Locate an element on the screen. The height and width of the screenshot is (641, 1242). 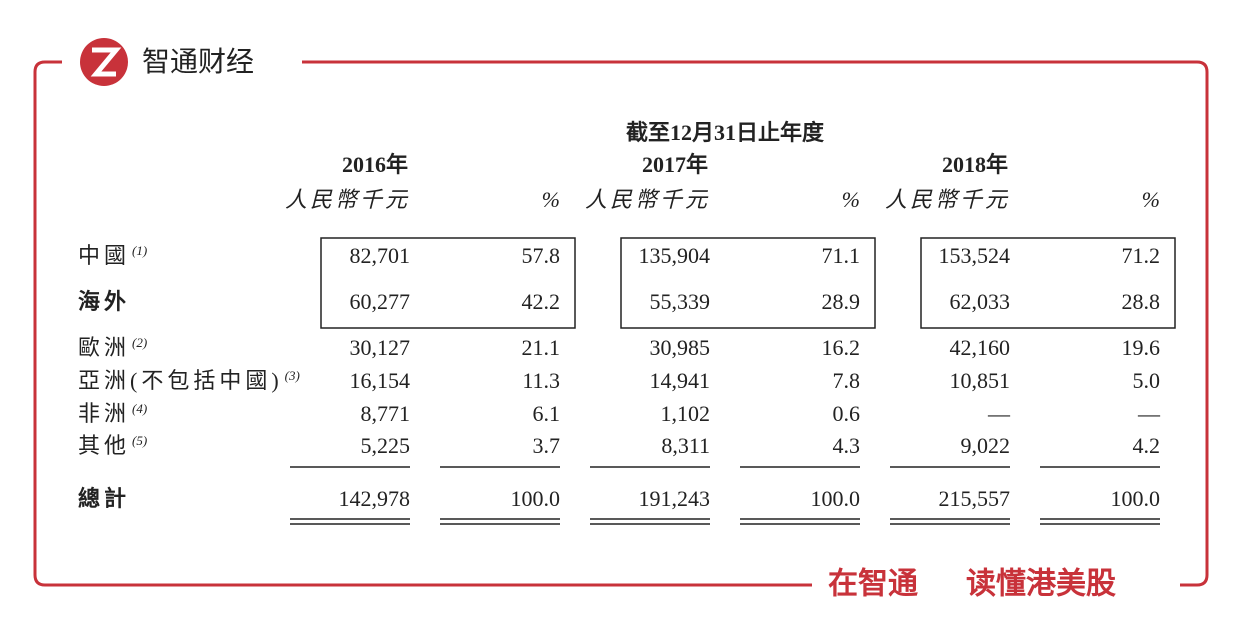
row-label: 中國 is located at coordinates (104, 255).